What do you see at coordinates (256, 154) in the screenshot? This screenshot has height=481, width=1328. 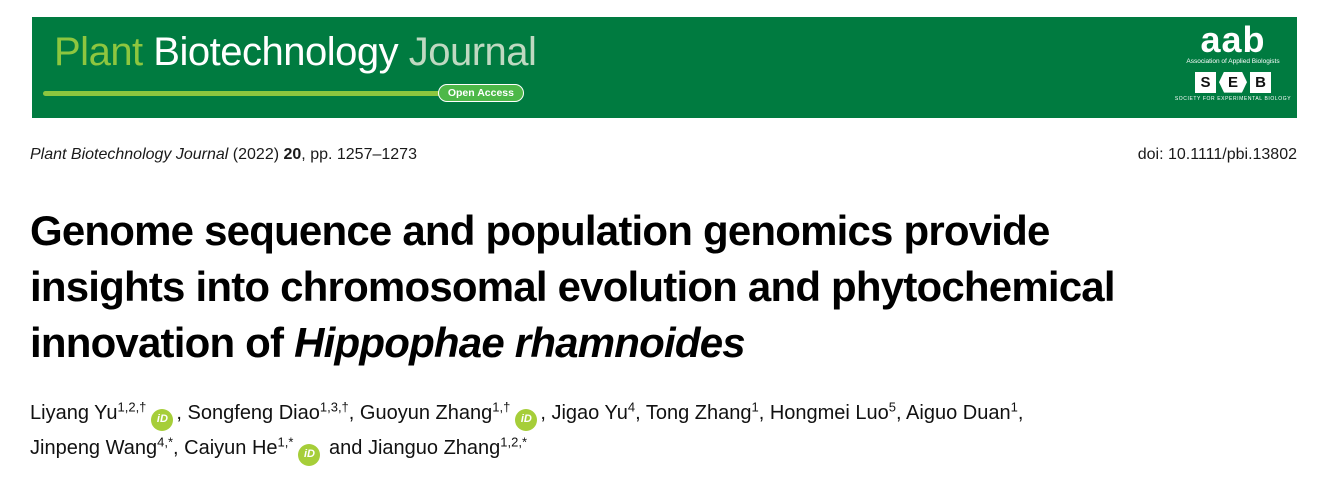 I see `citation-year: (2022)` at bounding box center [256, 154].